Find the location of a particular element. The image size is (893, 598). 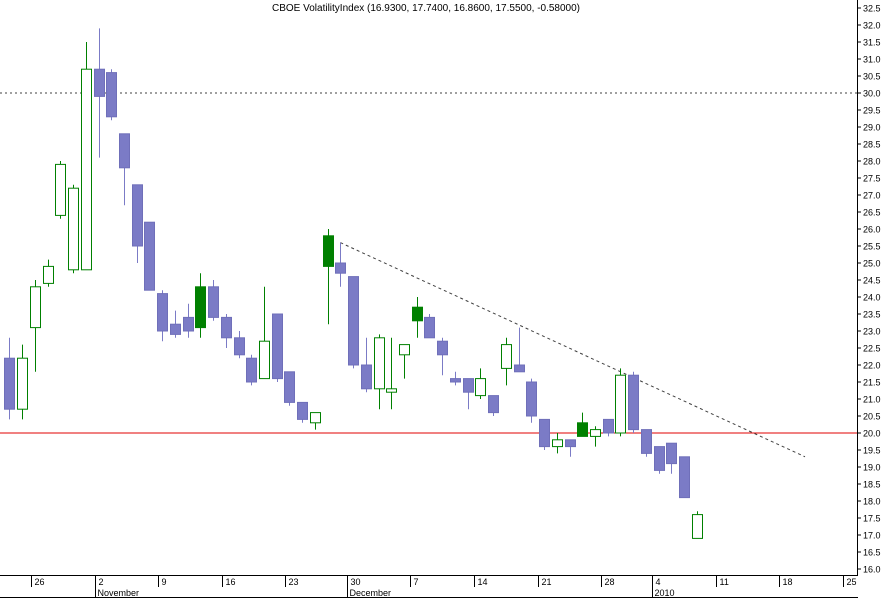

month-label: November is located at coordinates (119, 593).